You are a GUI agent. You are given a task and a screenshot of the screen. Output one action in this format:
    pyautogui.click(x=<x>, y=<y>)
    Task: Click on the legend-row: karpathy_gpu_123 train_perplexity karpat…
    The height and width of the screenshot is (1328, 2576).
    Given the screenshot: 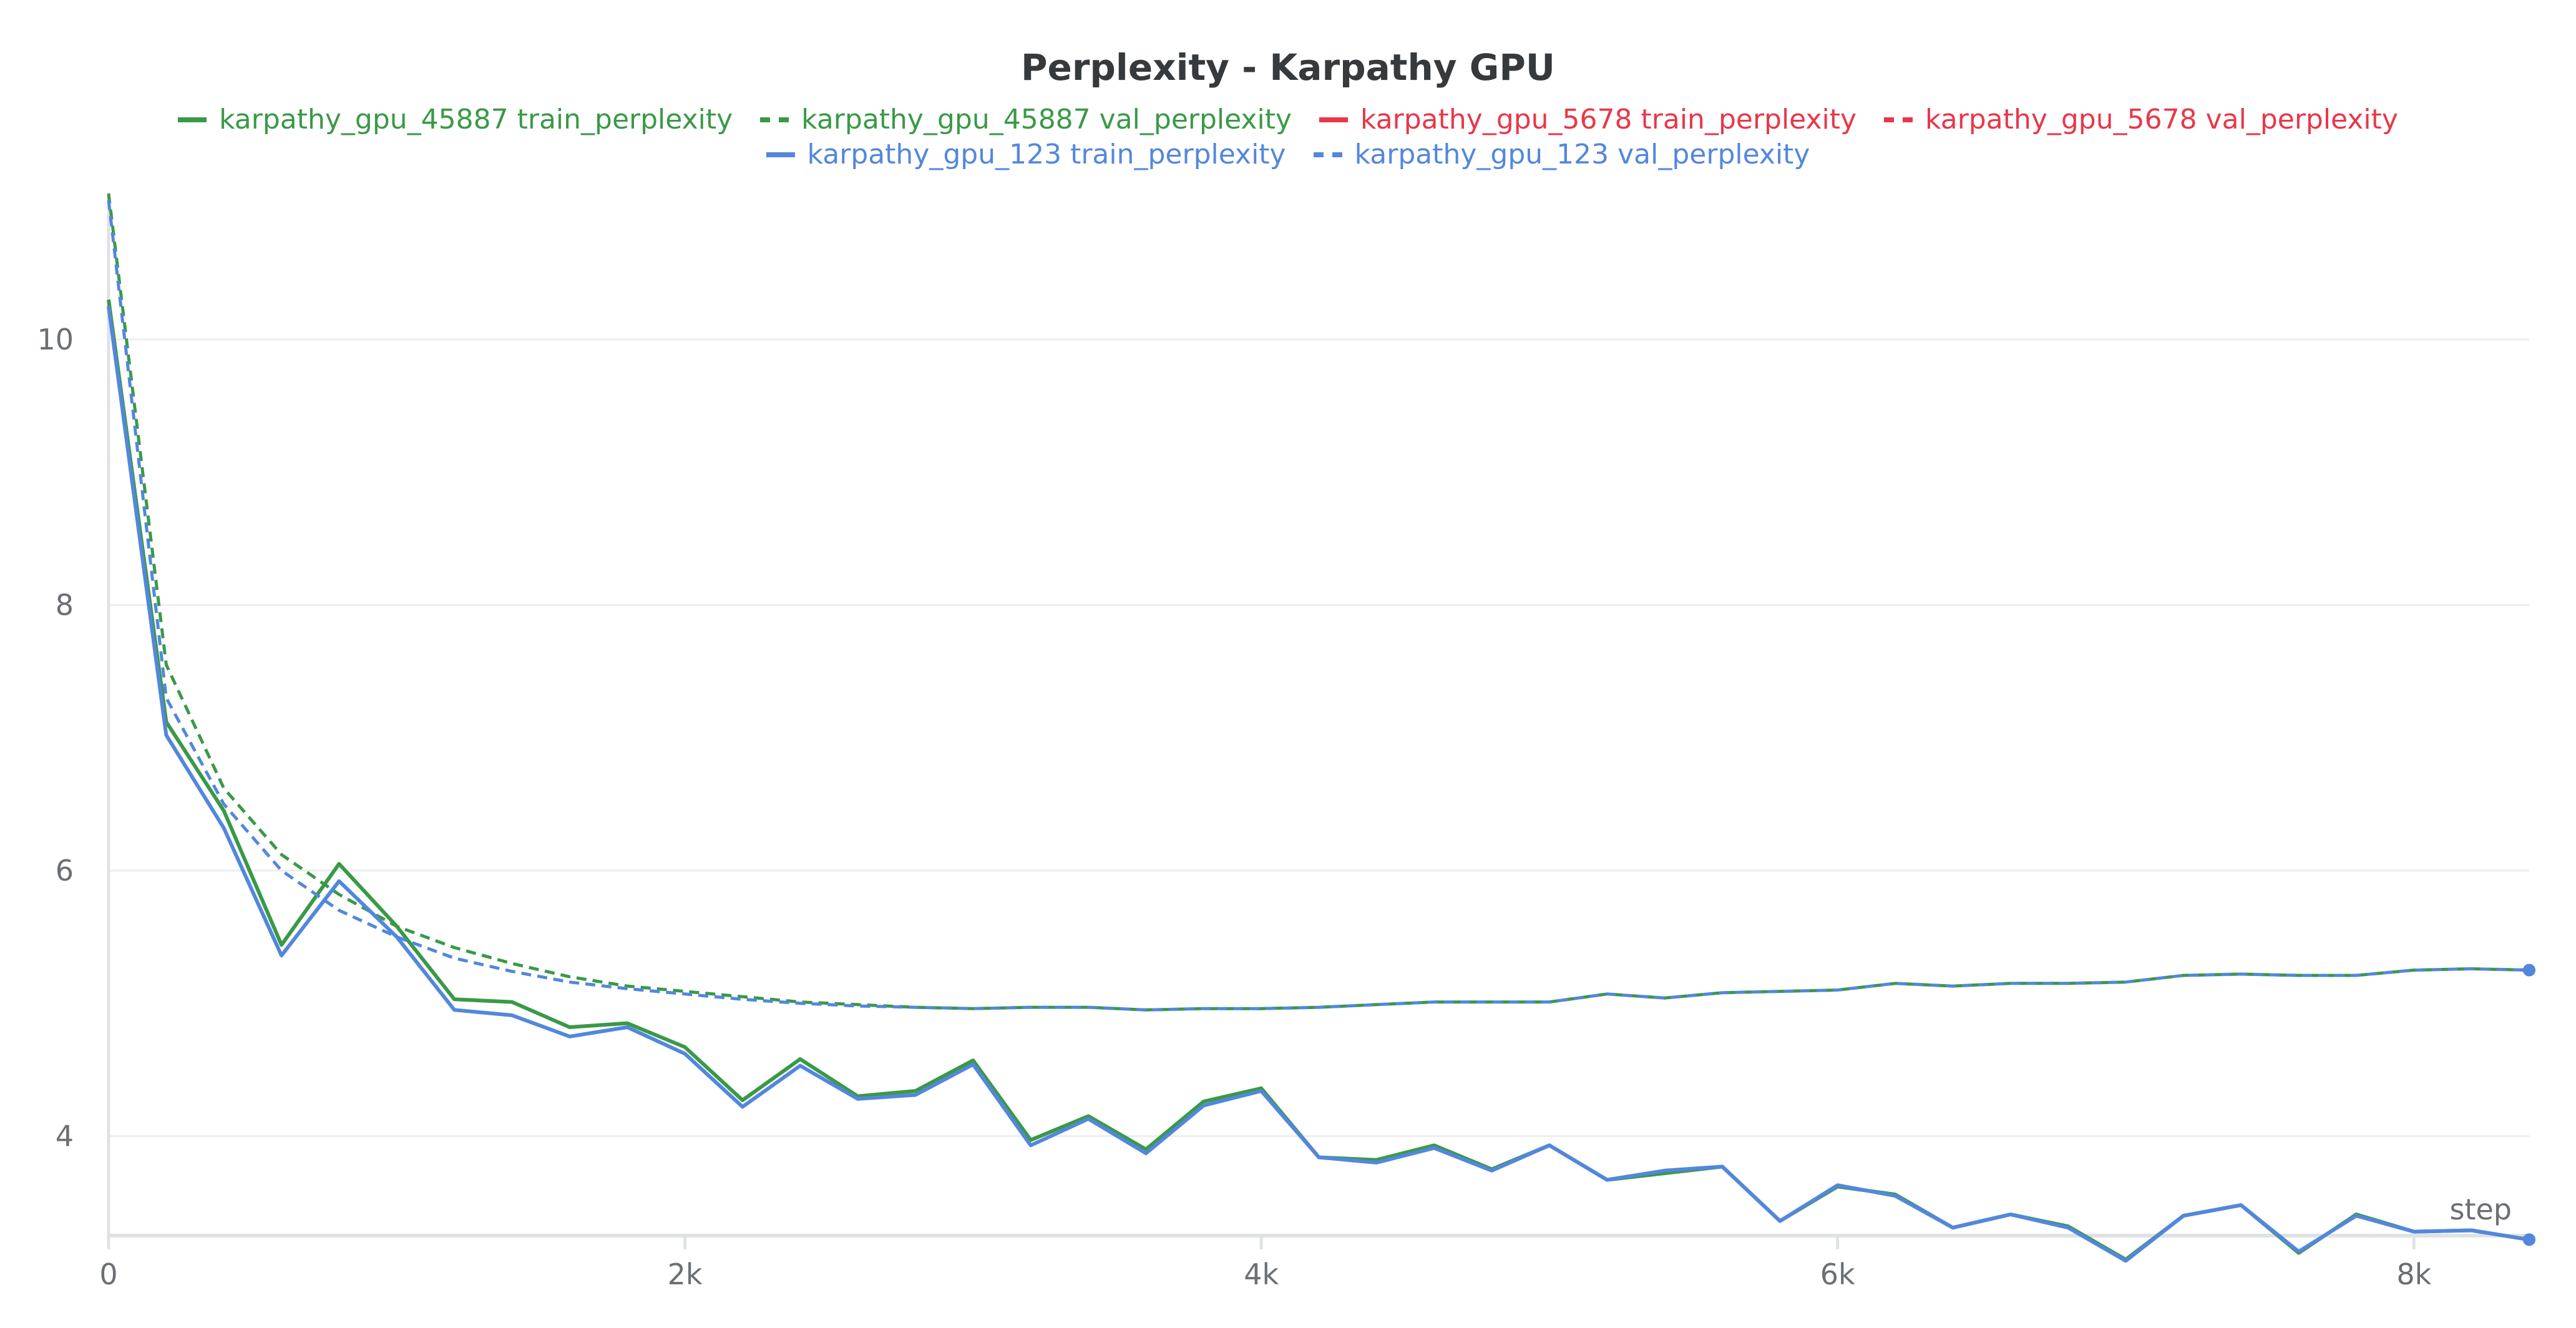 What is the action you would take?
    pyautogui.click(x=1288, y=154)
    